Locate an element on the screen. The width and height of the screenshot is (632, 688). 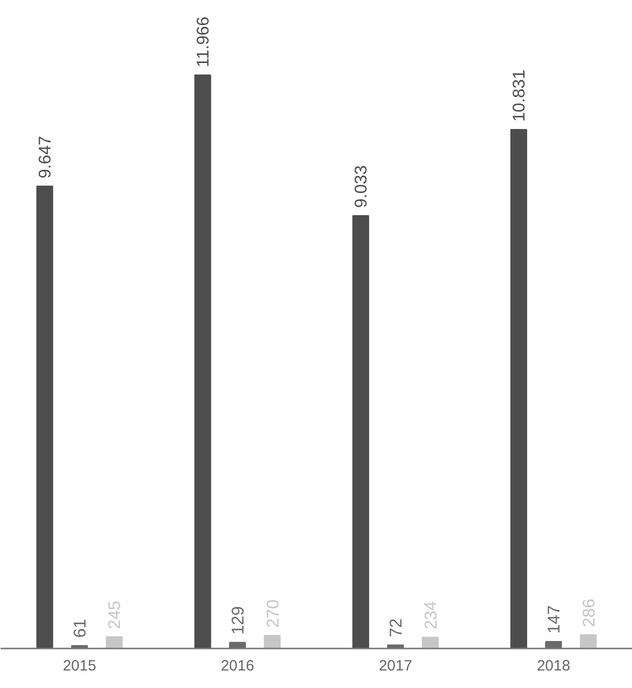
x-tick-label: 2015 is located at coordinates (79, 666).